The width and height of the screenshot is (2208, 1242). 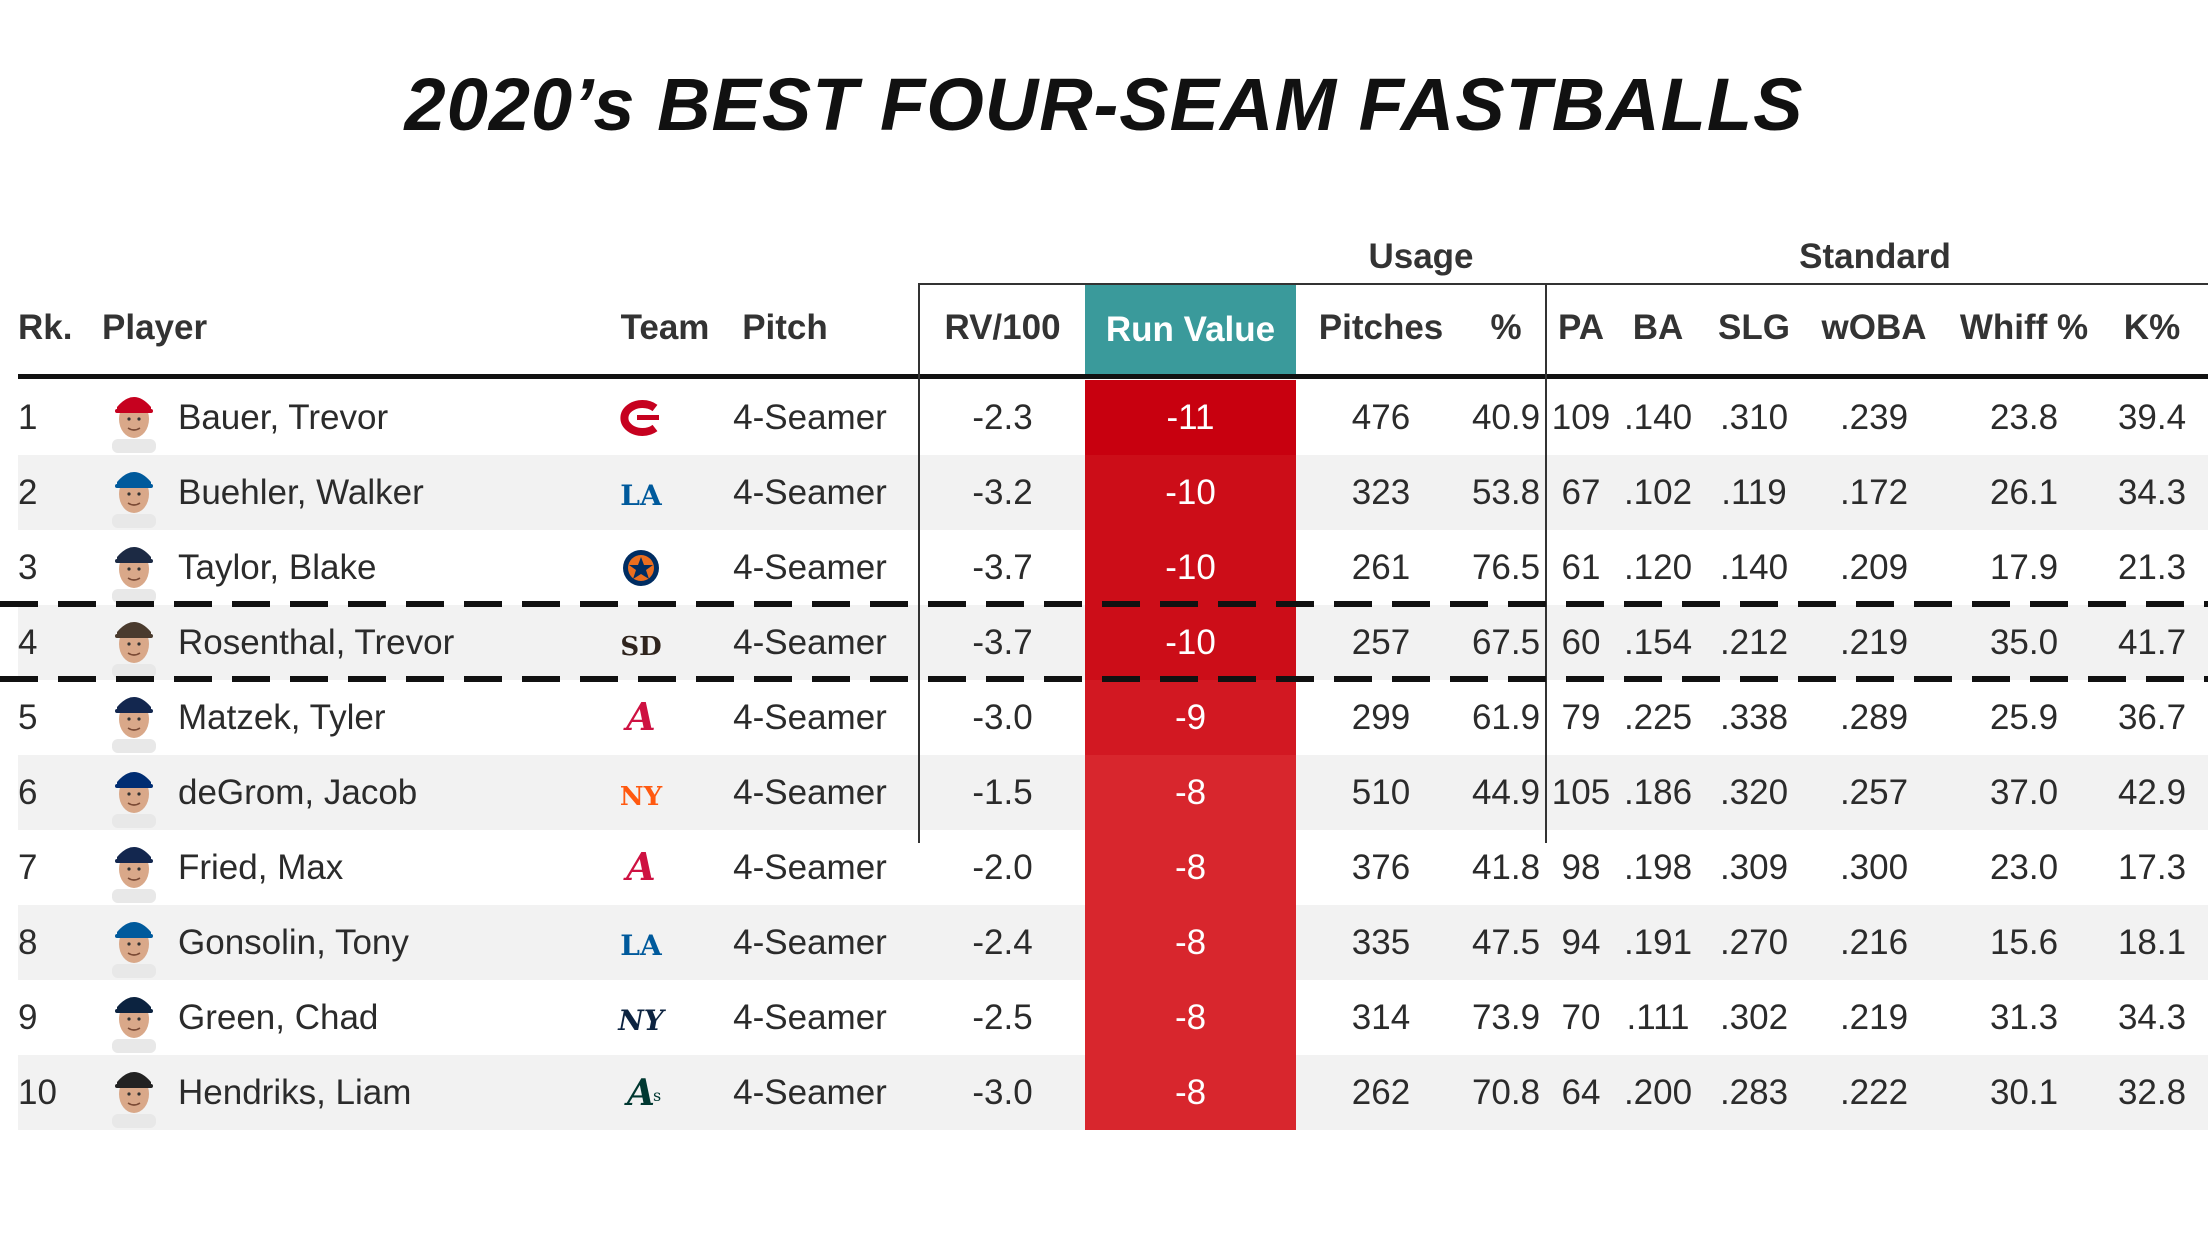 What do you see at coordinates (1754, 717) in the screenshot?
I see `cell-slg: .338` at bounding box center [1754, 717].